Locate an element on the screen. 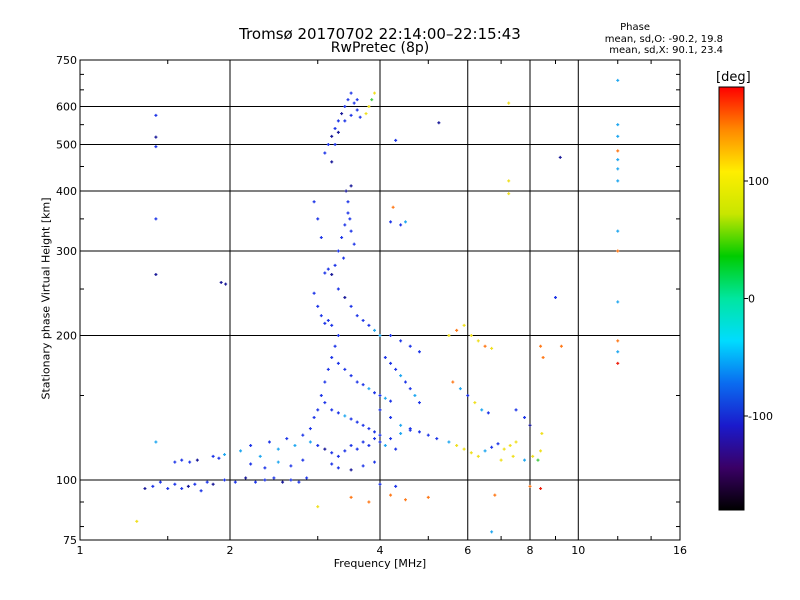  x-tick-label: 1 is located at coordinates (80, 550).